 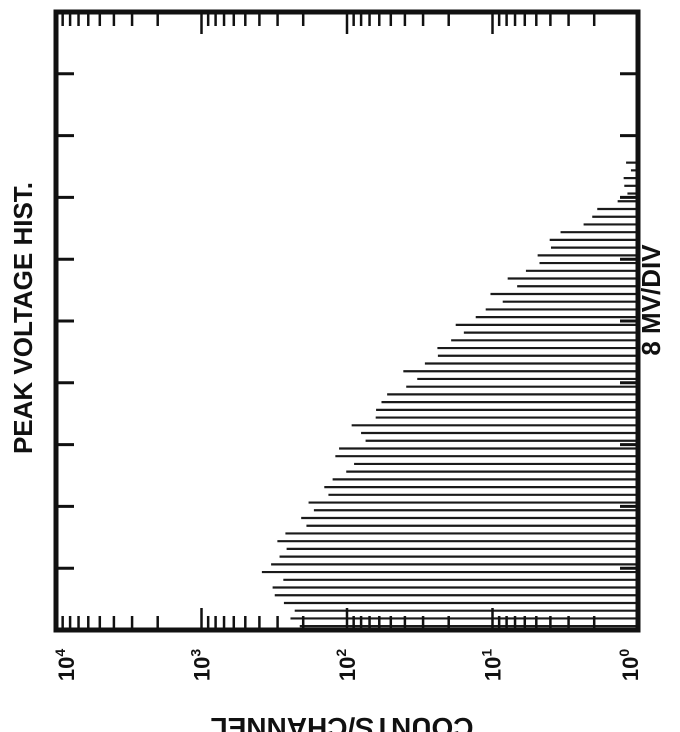 What do you see at coordinates (60, 653) in the screenshot?
I see `x-tick-label-exponent: 4` at bounding box center [60, 653].